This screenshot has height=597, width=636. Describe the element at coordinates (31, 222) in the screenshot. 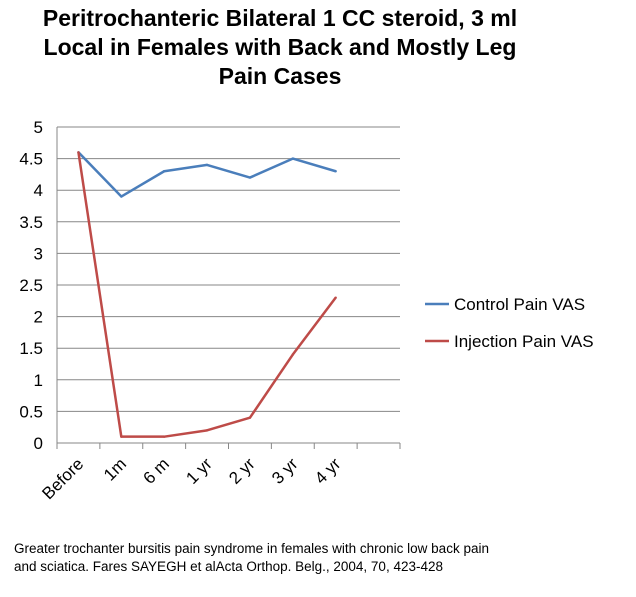

I see `y-tick-label: 3.5` at that location.